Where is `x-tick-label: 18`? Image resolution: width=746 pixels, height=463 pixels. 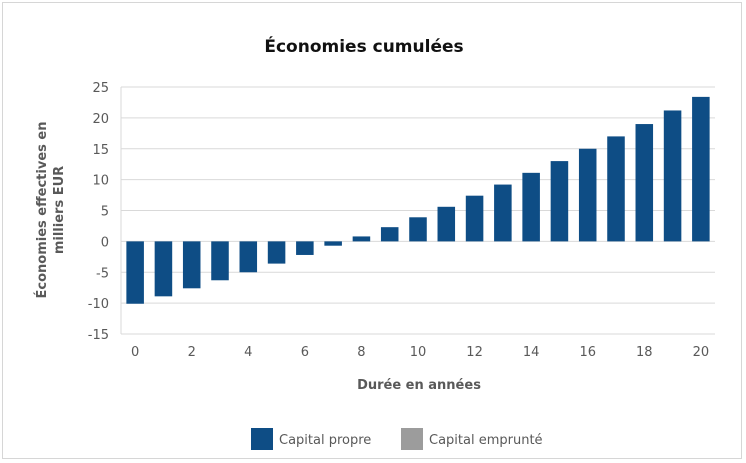
x-tick-label: 18 is located at coordinates (644, 352).